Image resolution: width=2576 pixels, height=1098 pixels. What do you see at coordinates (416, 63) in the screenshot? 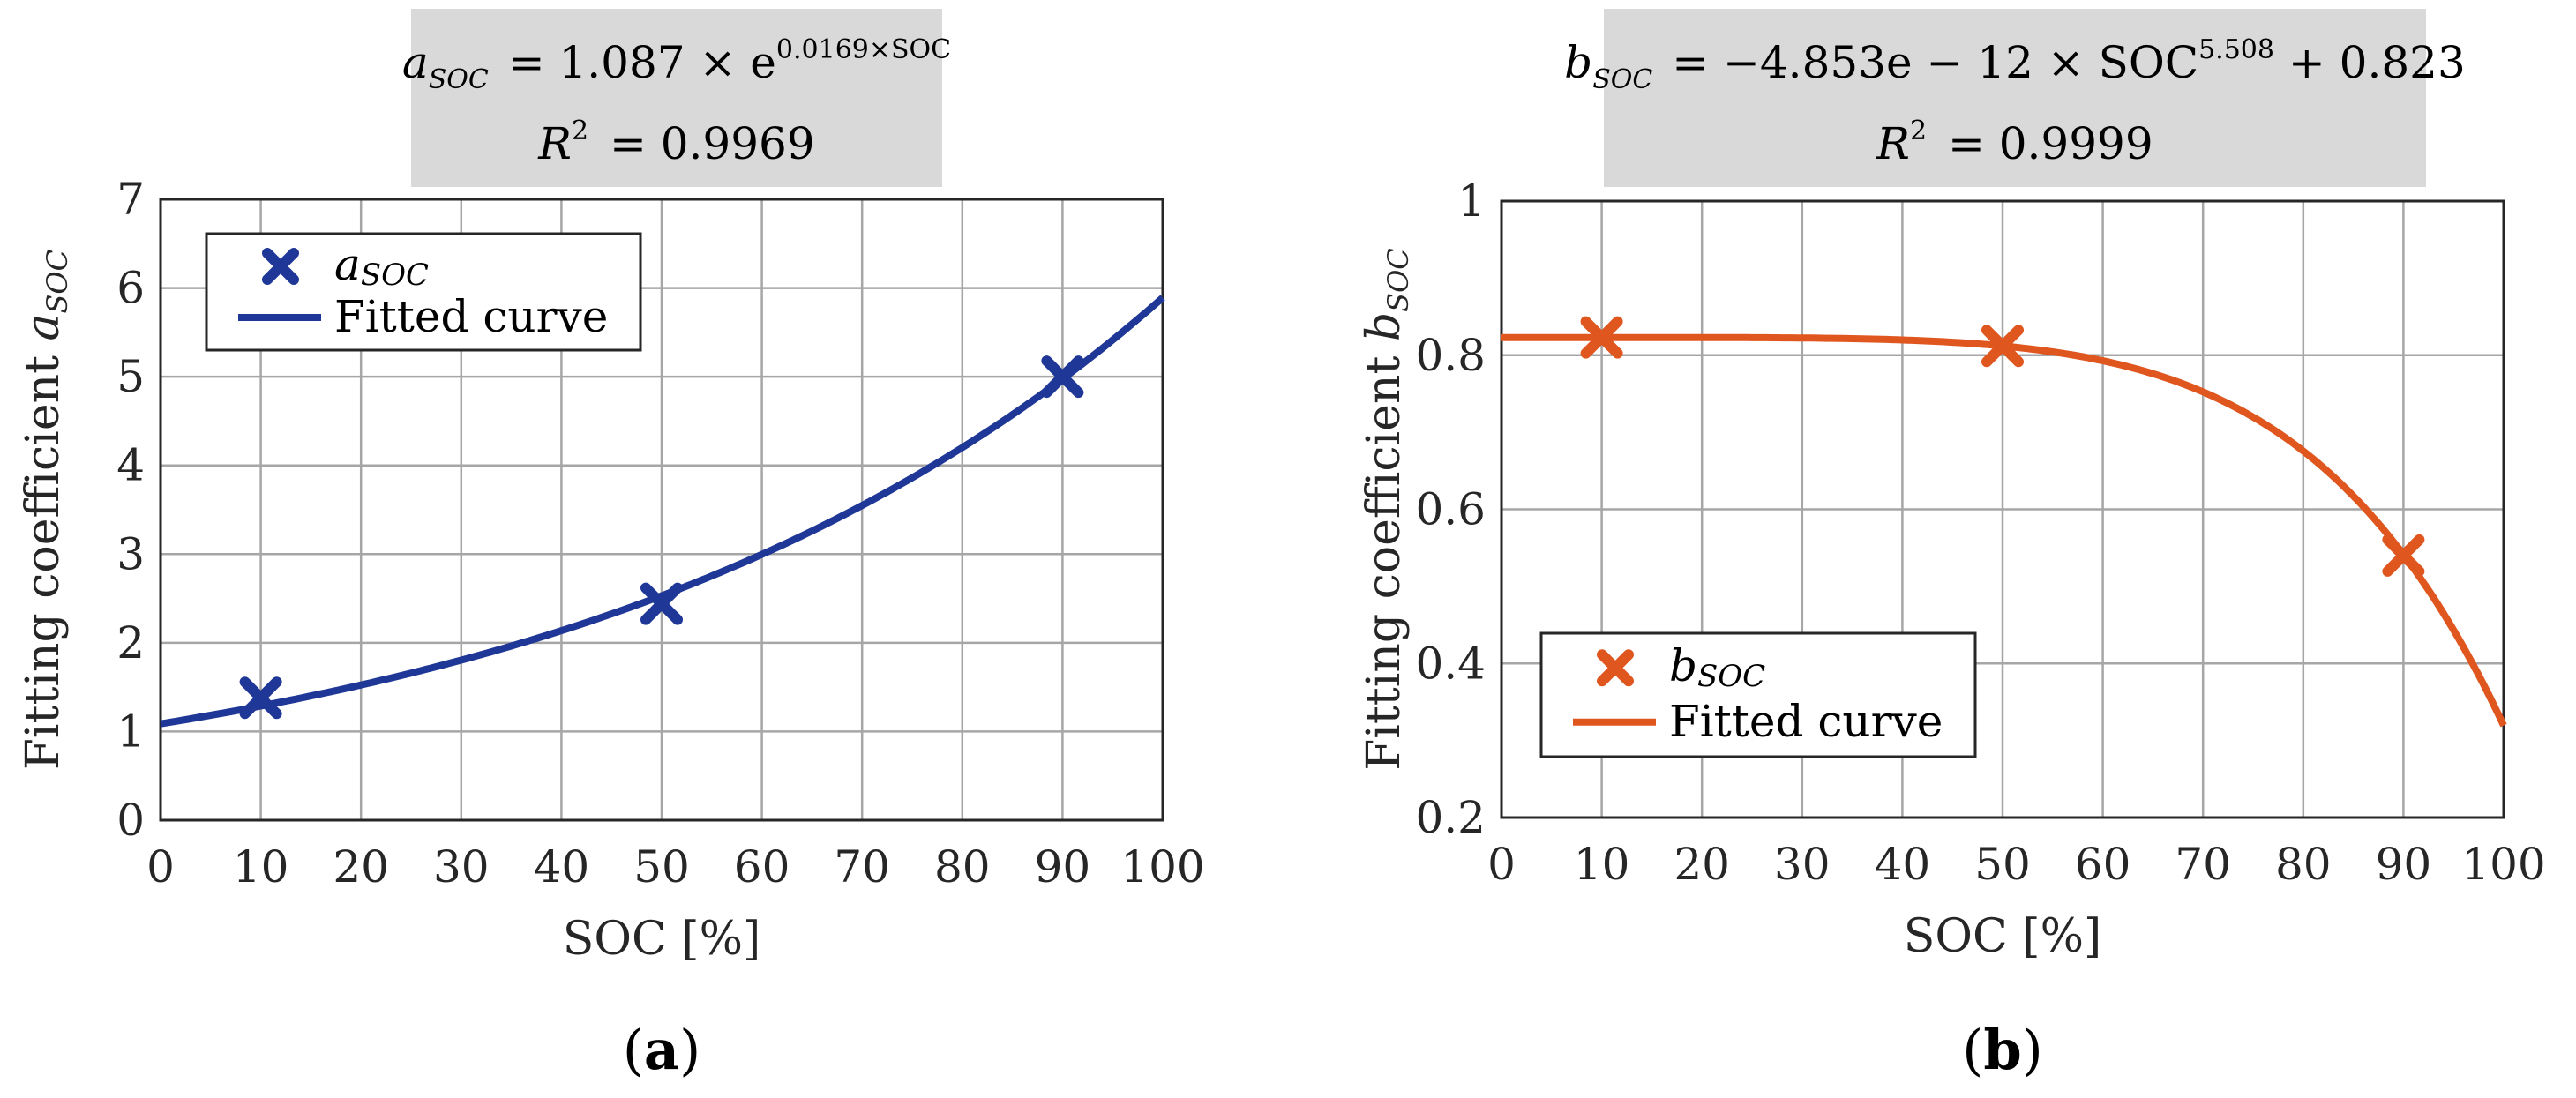
I see `equation-lhs: a` at bounding box center [416, 63].